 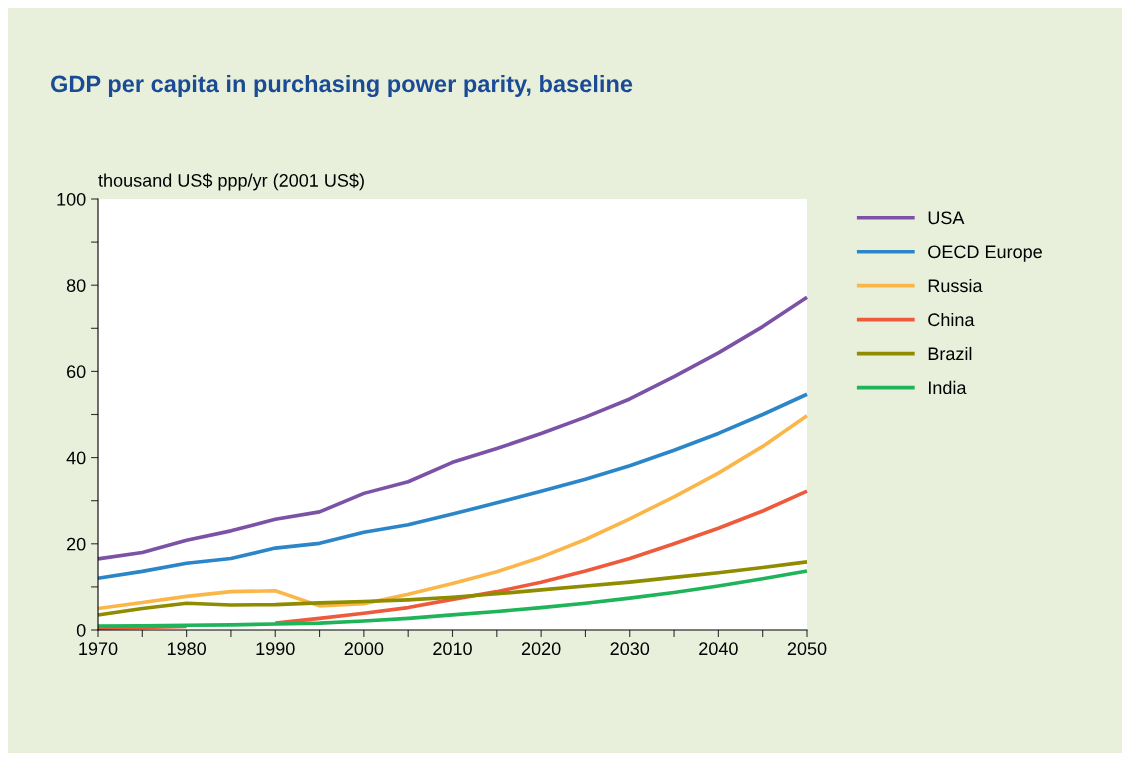 What do you see at coordinates (452, 649) in the screenshot?
I see `x-tick-label: 2010` at bounding box center [452, 649].